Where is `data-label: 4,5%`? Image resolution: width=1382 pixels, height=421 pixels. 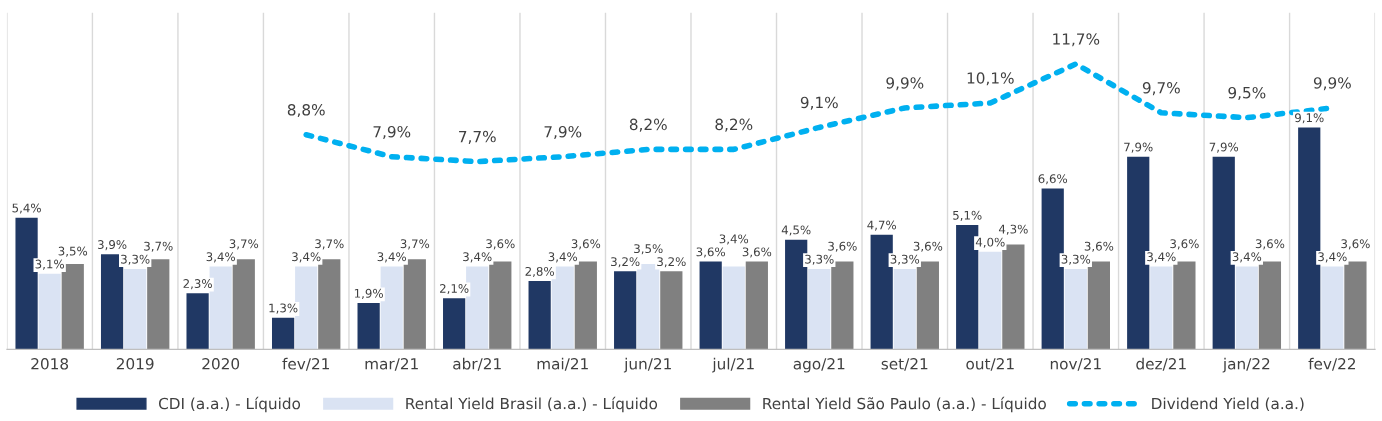
data-label: 4,5% is located at coordinates (796, 230).